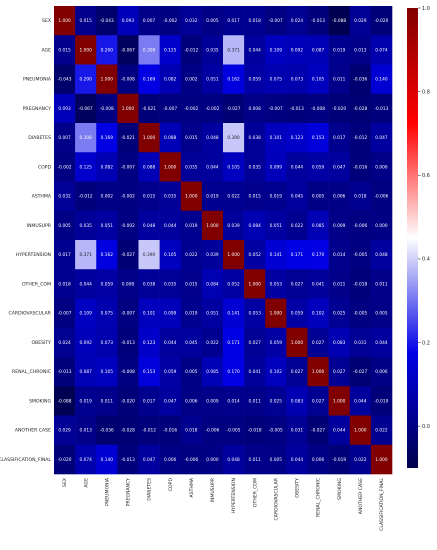 The image size is (437, 550). Describe the element at coordinates (360, 167) in the screenshot. I see `cell-value-label: -0.016` at that location.